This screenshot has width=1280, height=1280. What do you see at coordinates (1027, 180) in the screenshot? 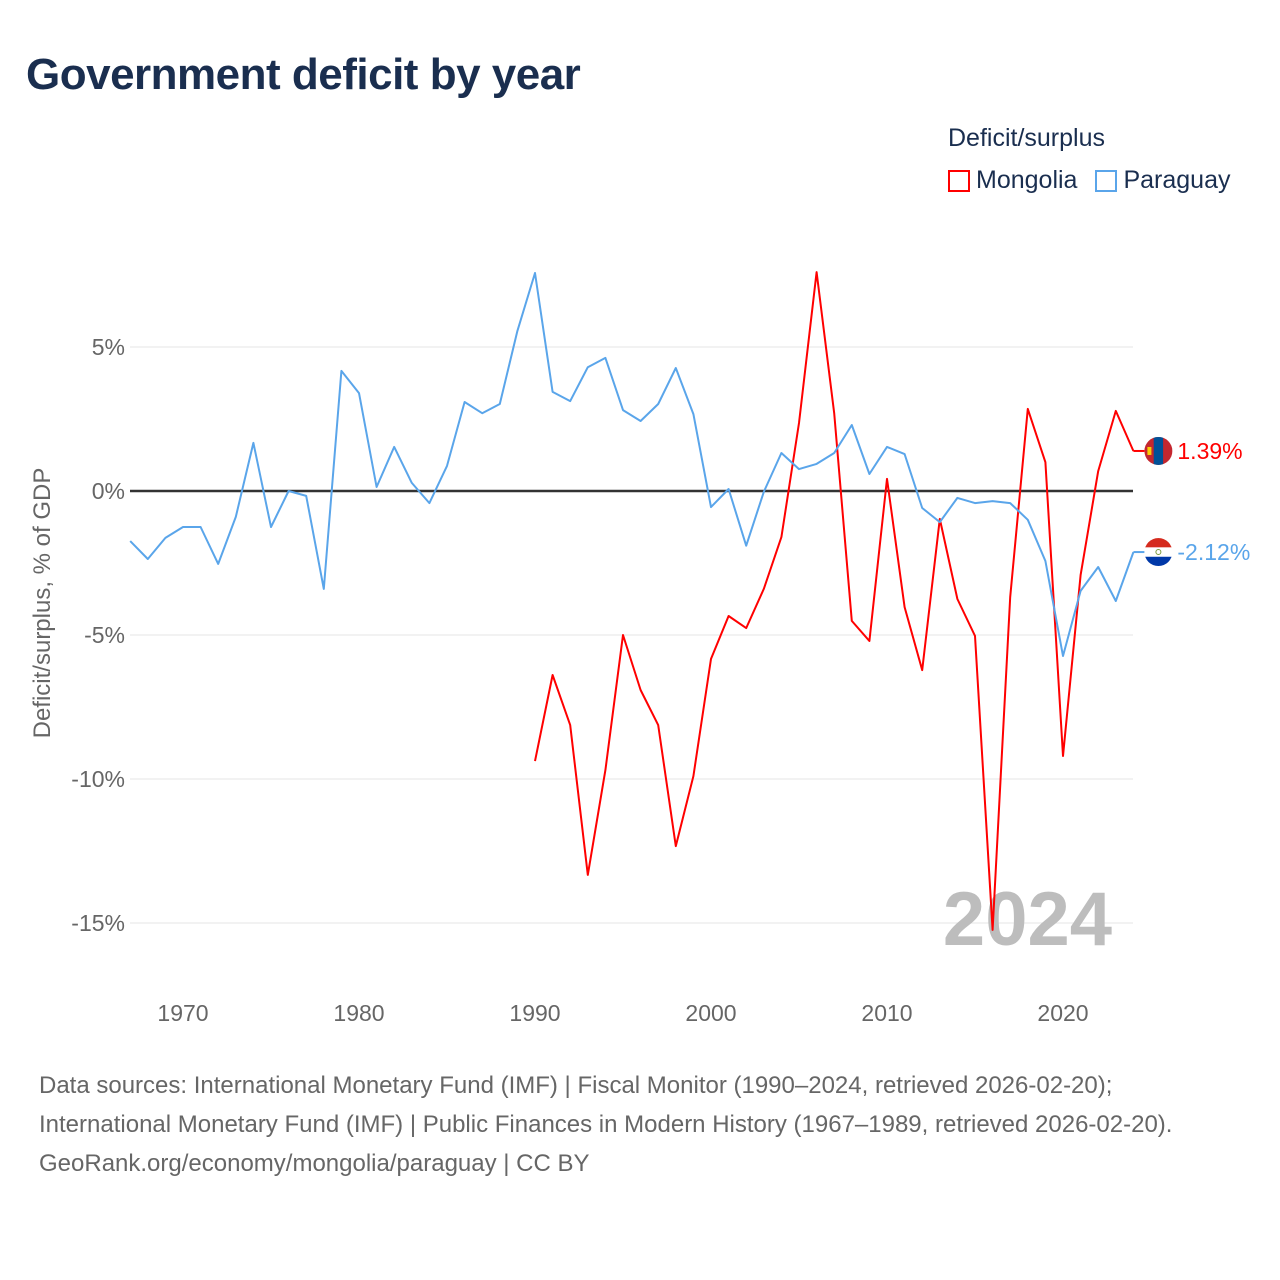
I see `legend-label: Mongolia` at bounding box center [1027, 180].